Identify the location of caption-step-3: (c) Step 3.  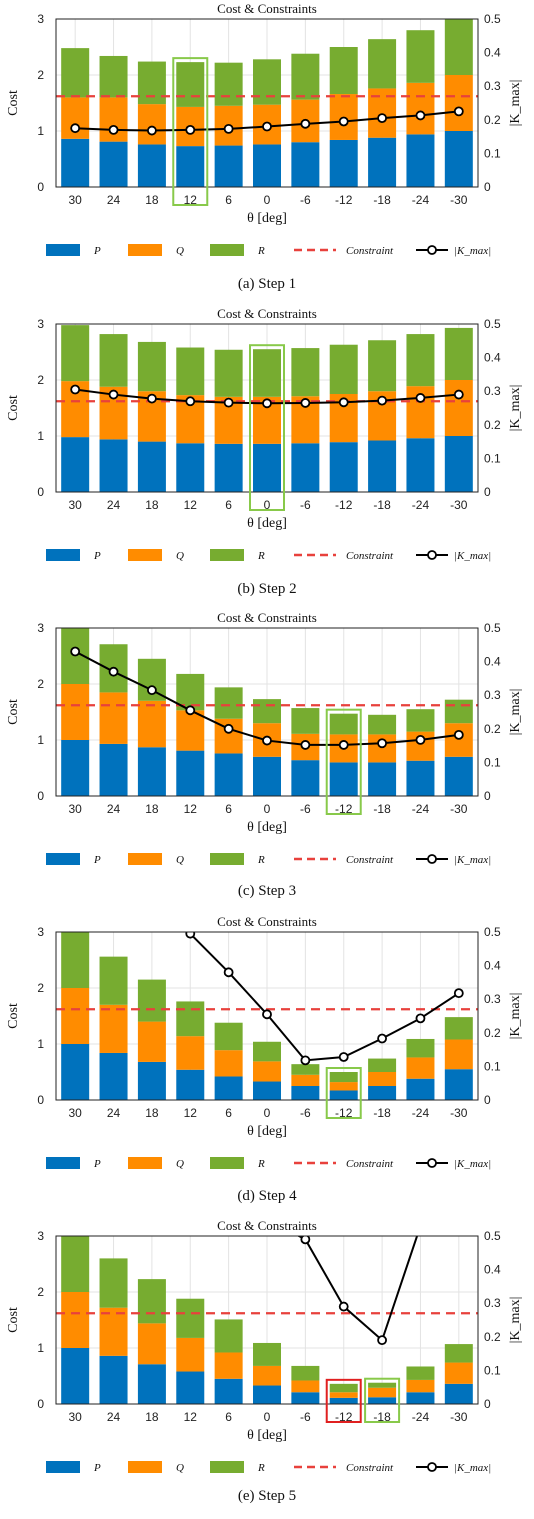
(267, 891).